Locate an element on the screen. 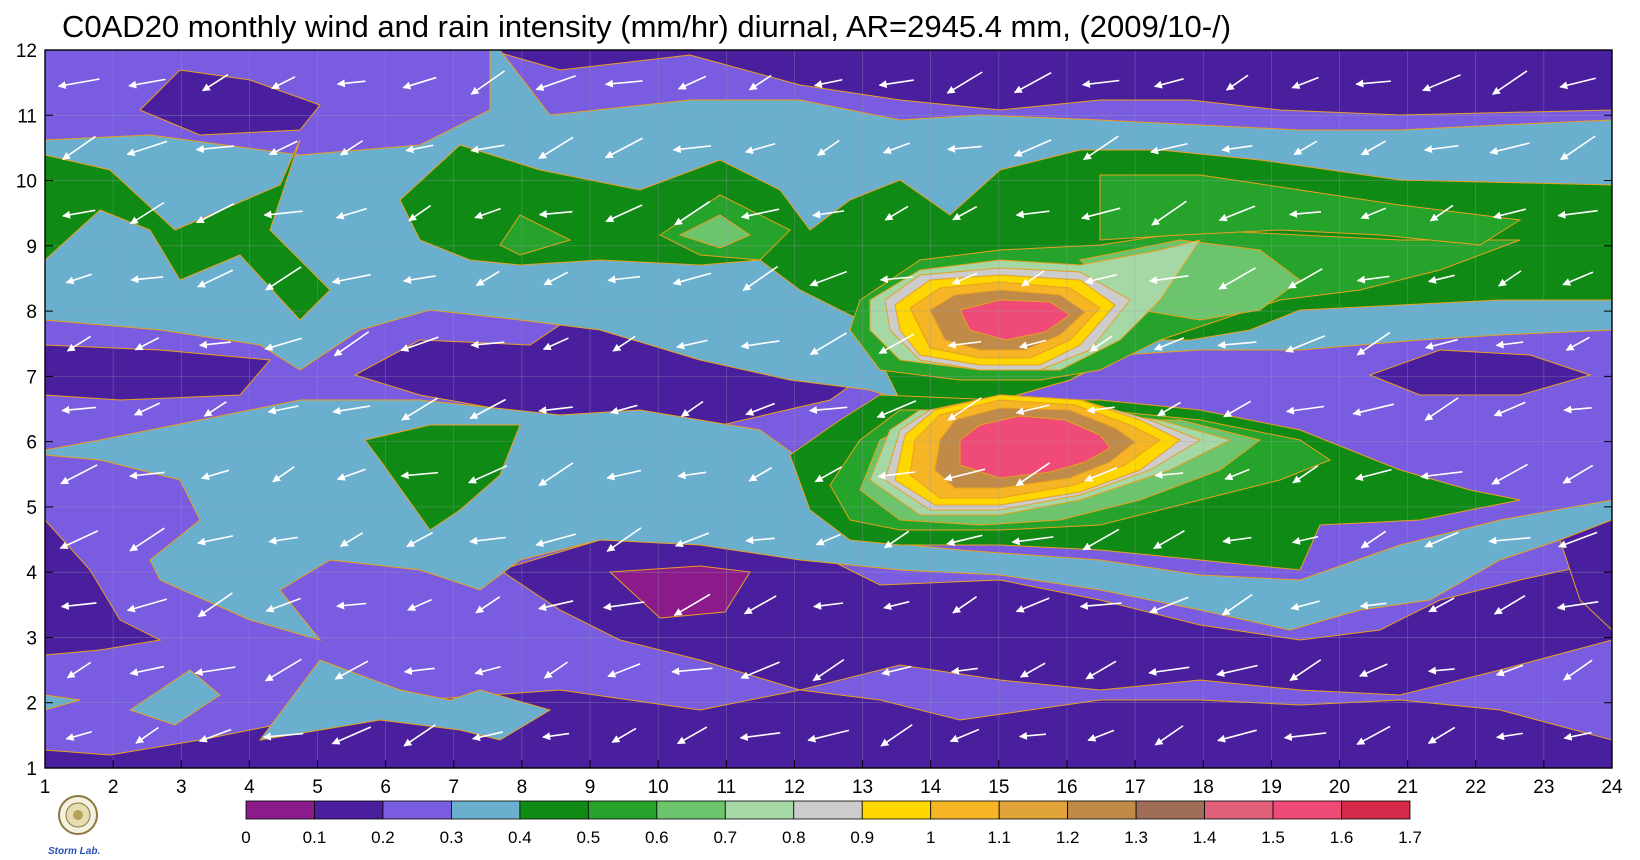 Image resolution: width=1640 pixels, height=860 pixels. contour-green3-a is located at coordinates (715, 231).